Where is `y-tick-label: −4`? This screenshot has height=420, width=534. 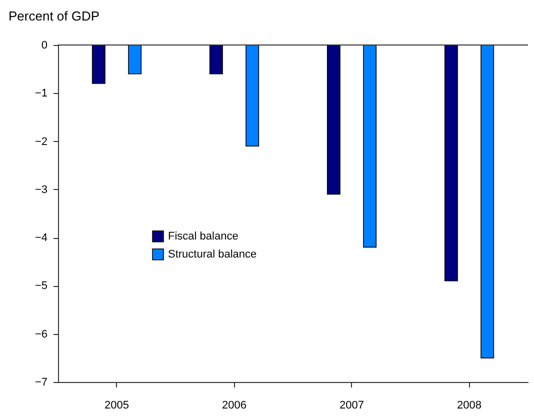 y-tick-label: −4 is located at coordinates (41, 238).